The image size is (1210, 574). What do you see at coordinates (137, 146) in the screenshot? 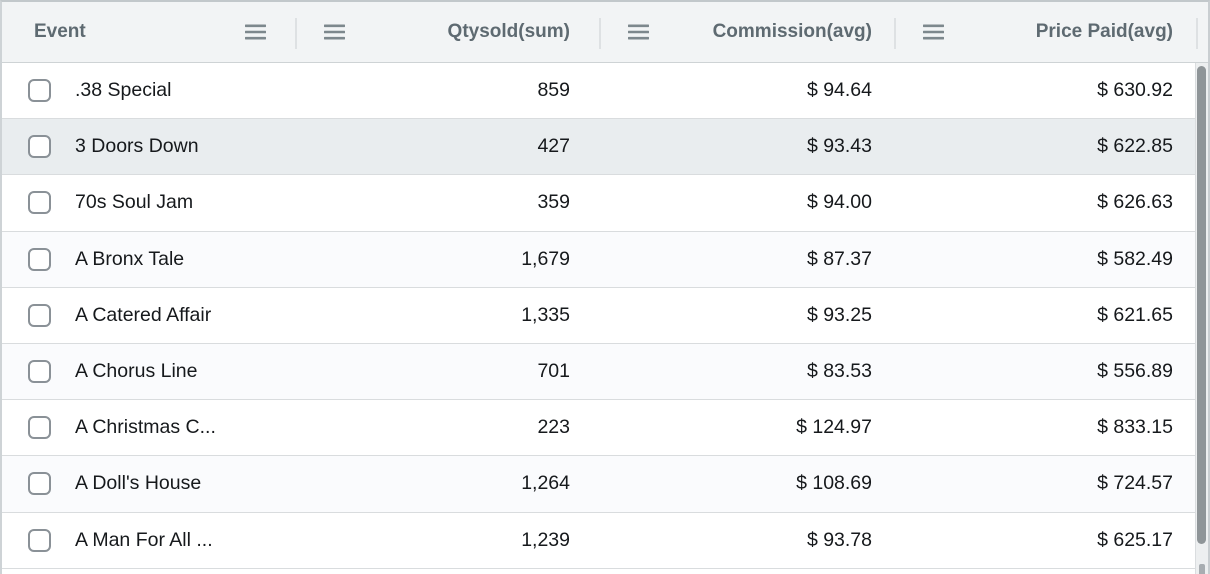
I see `event-name: 3 Doors Down` at bounding box center [137, 146].